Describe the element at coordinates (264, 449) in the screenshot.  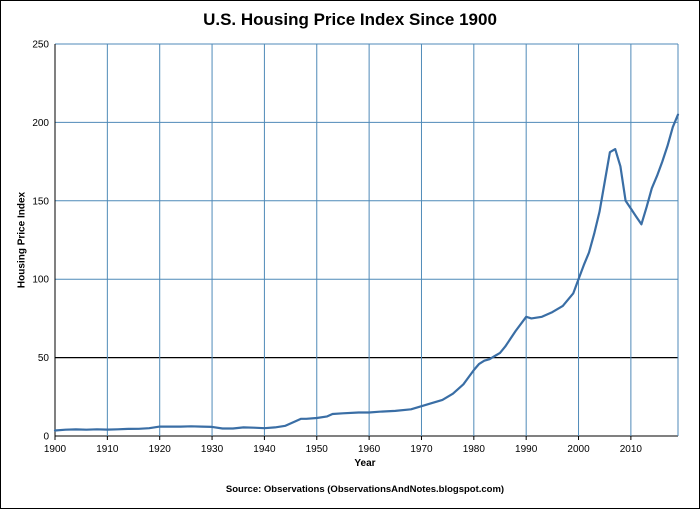
I see `x-tick-label-1940: 1940` at that location.